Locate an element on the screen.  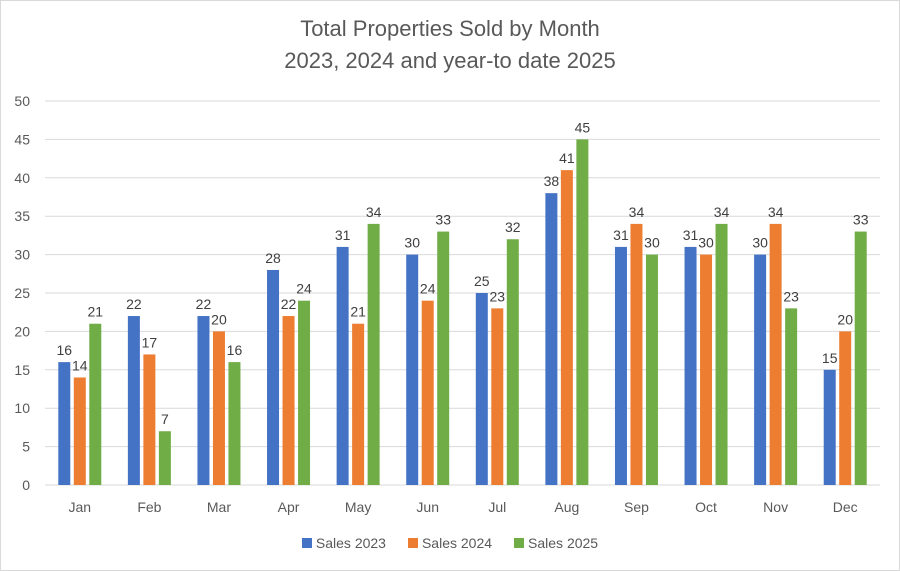
y-tick-label: 50 is located at coordinates (22, 101).